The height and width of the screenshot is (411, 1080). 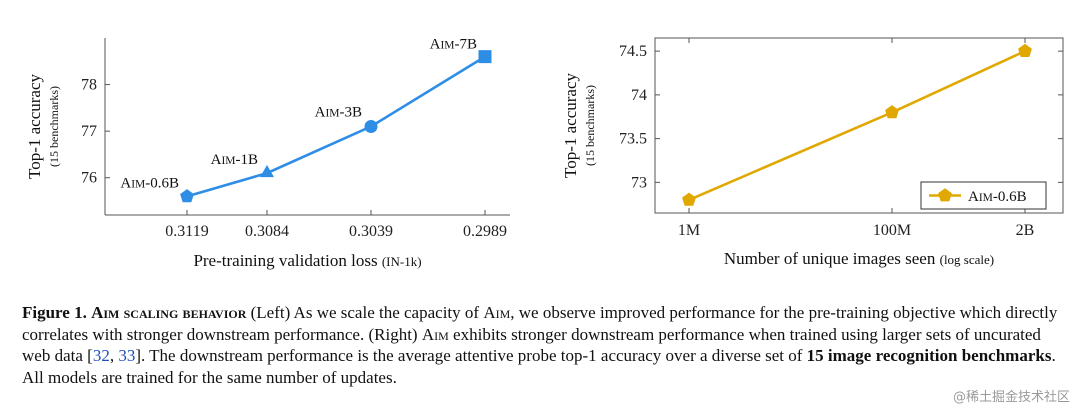 What do you see at coordinates (859, 258) in the screenshot?
I see `right-x-axis-label: Number of unique images seen (log scale)` at bounding box center [859, 258].